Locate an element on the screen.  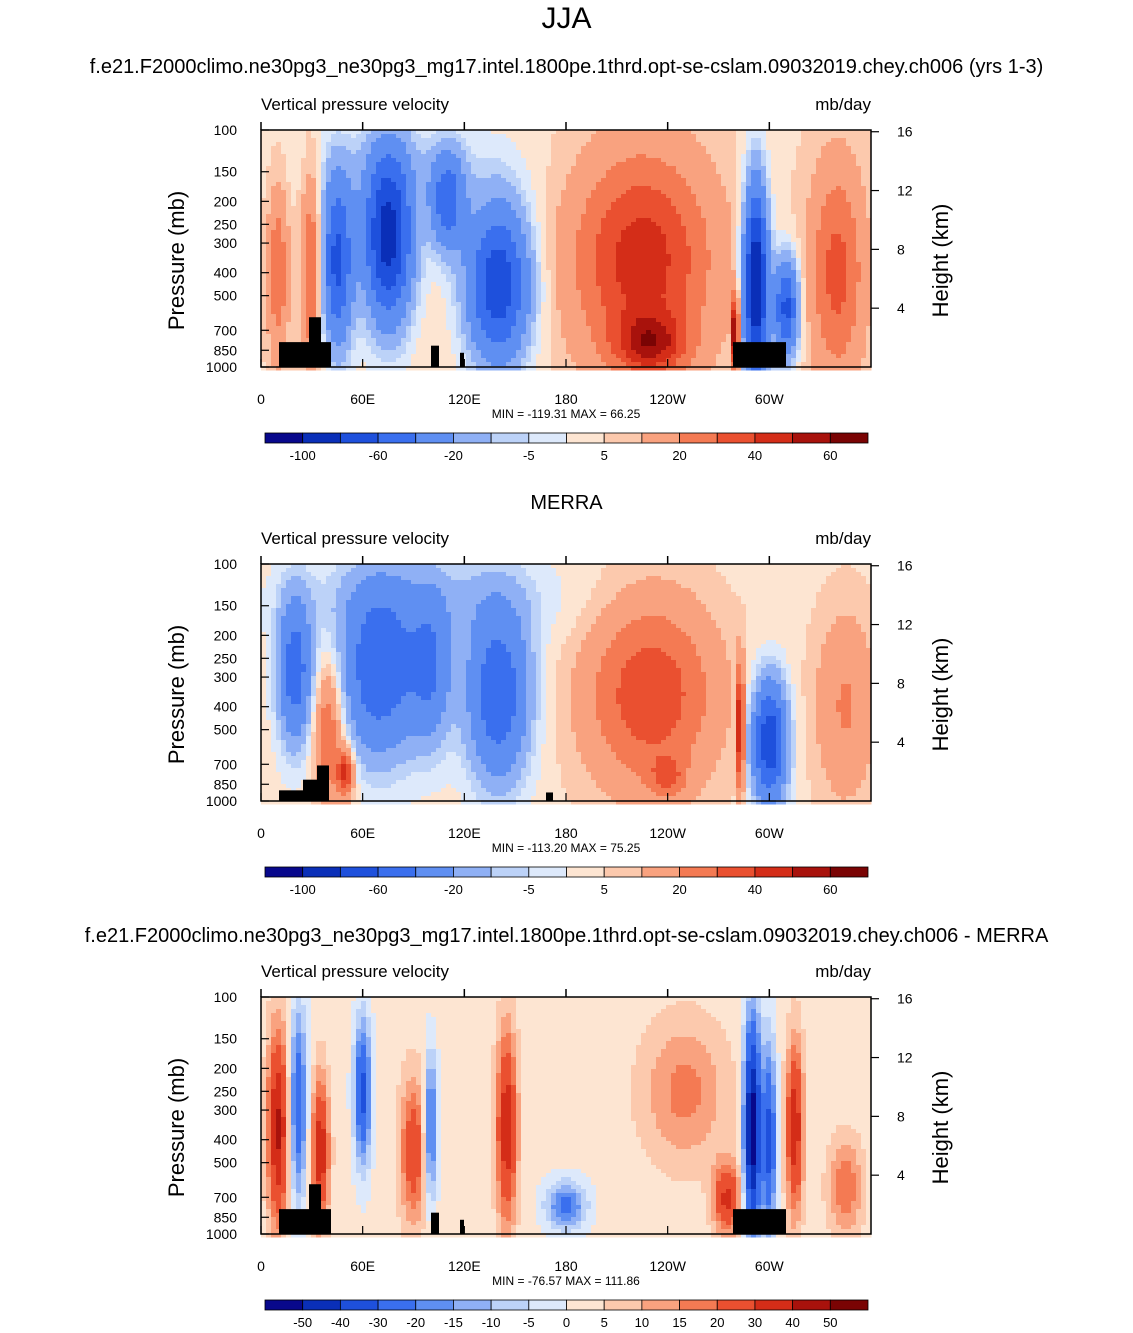
colorbar-label: -20 is located at coordinates (453, 889).